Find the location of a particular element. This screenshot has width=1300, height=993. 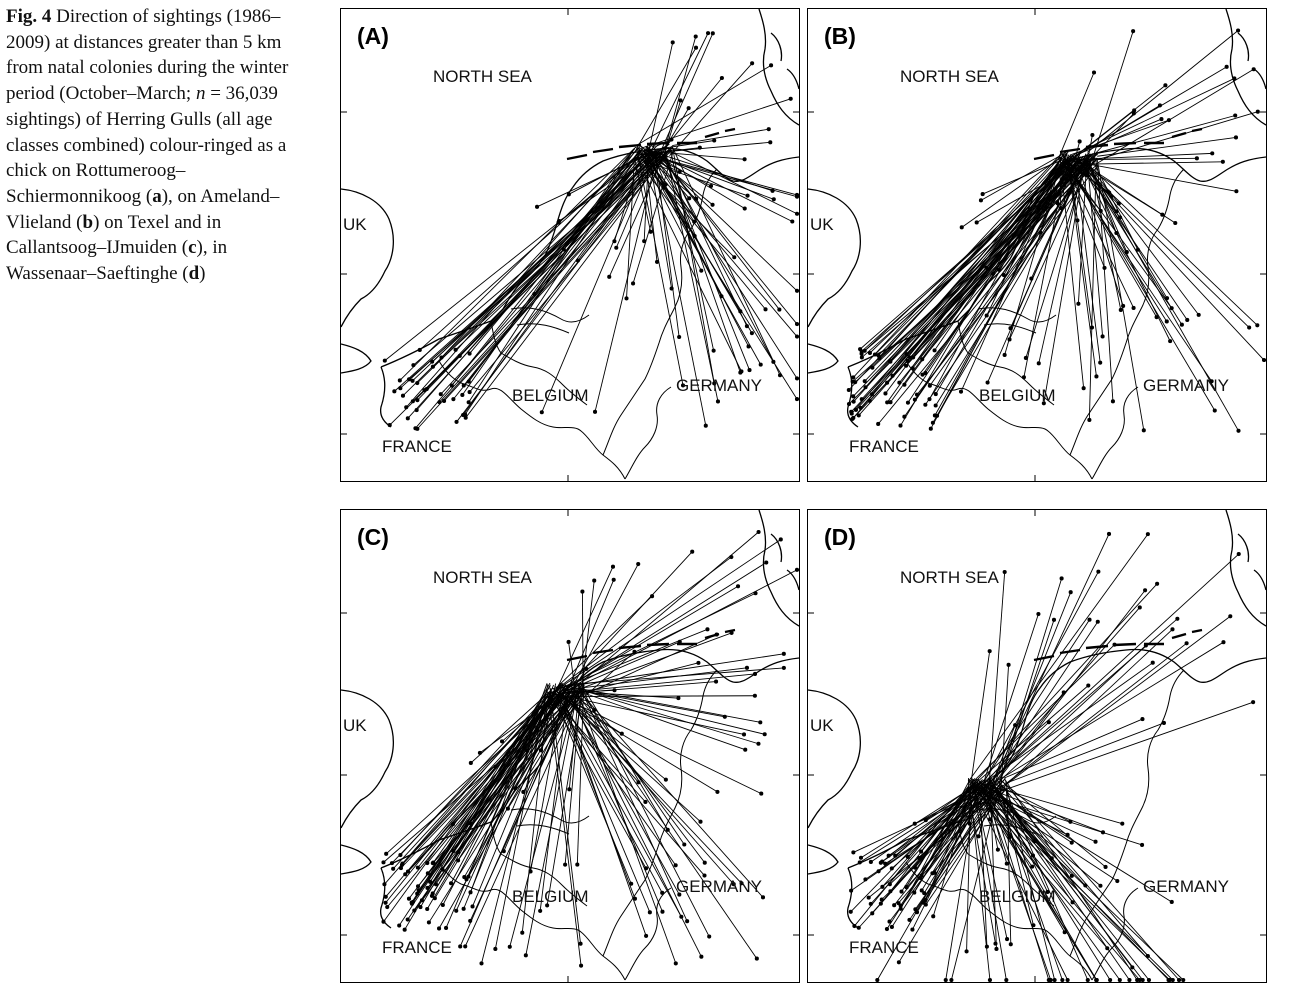

caption-ref-b: b is located at coordinates (88, 222).